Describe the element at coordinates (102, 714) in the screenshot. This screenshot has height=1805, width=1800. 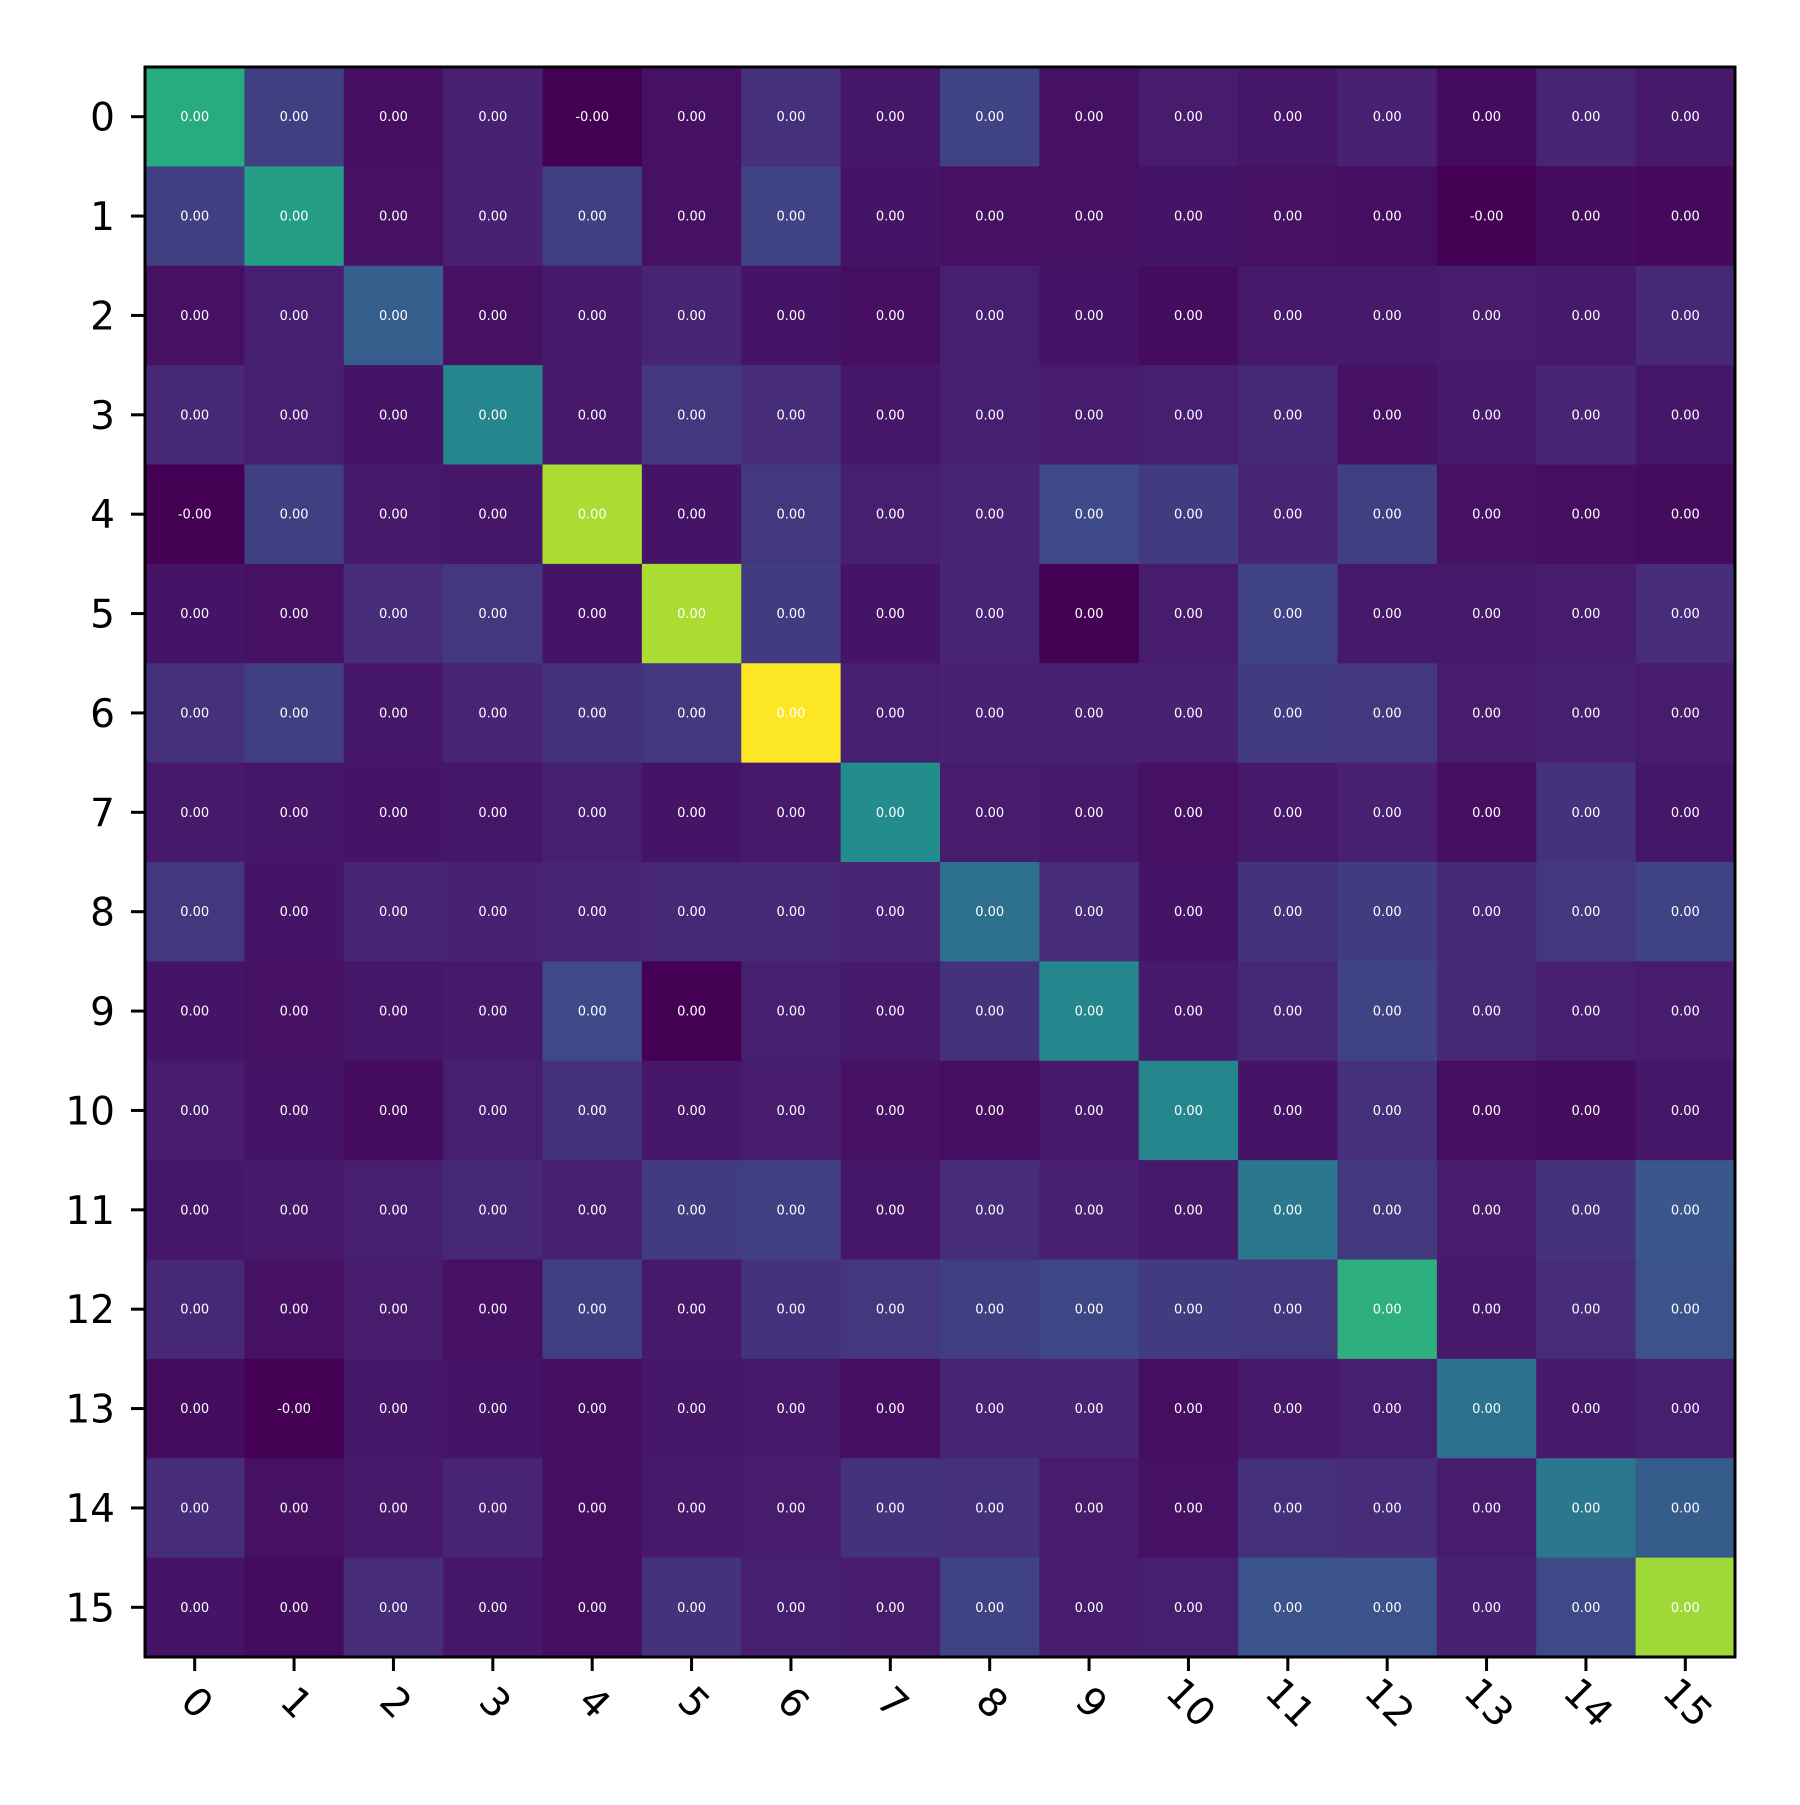
I see `y-tick-label: 6` at that location.